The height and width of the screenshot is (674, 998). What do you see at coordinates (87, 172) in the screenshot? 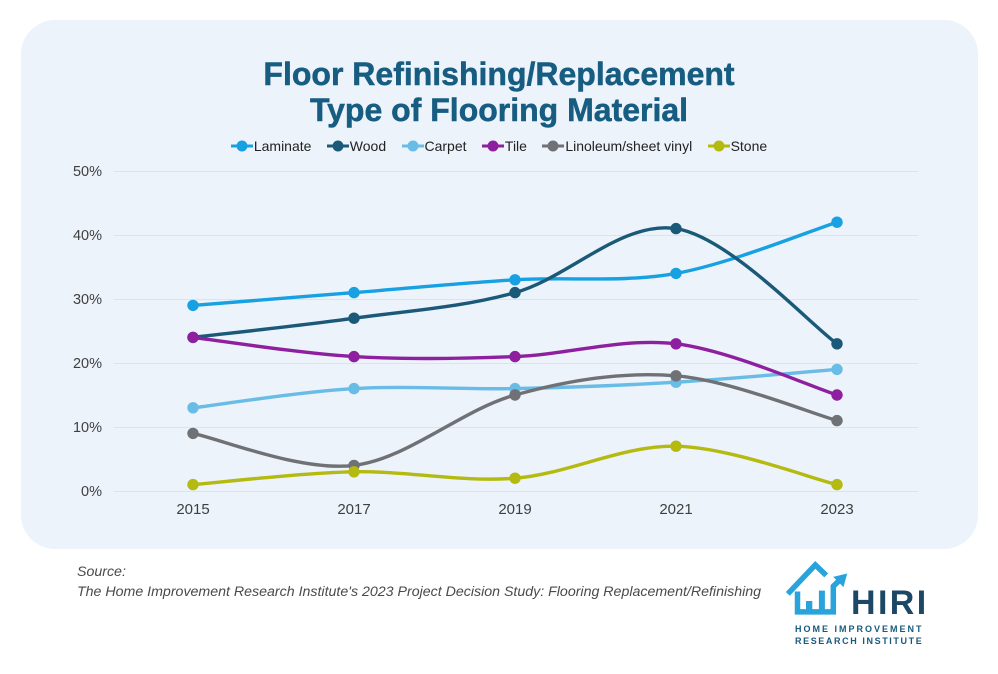
I see `svg-text: 50%` at bounding box center [87, 172].